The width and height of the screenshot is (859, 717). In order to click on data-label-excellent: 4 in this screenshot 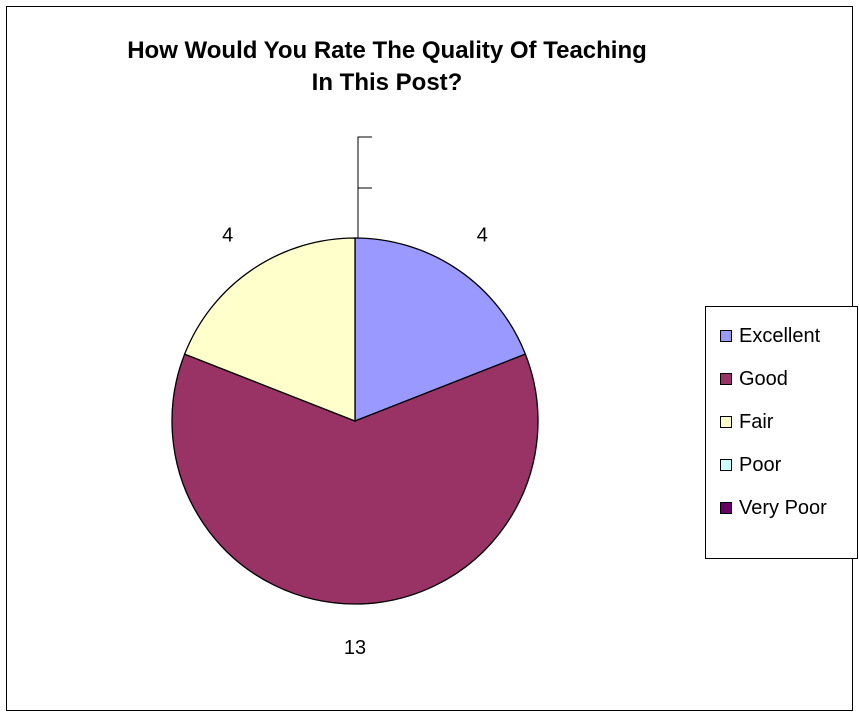, I will do `click(482, 235)`.